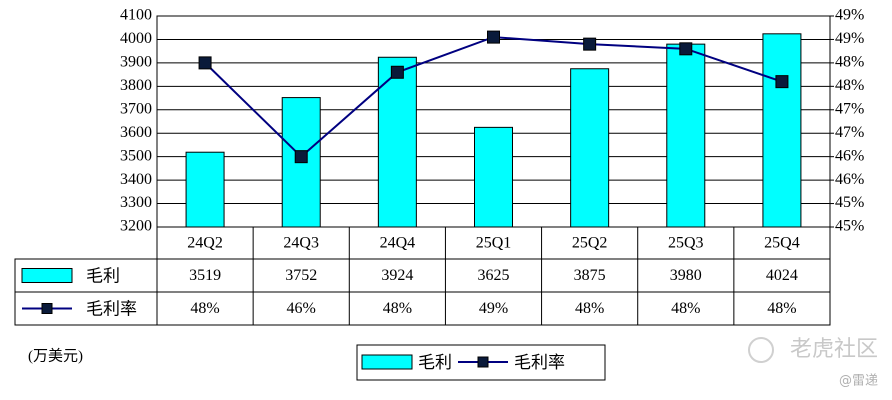 This screenshot has height=400, width=892. What do you see at coordinates (301, 275) in the screenshot?
I see `table-value: 3752` at bounding box center [301, 275].